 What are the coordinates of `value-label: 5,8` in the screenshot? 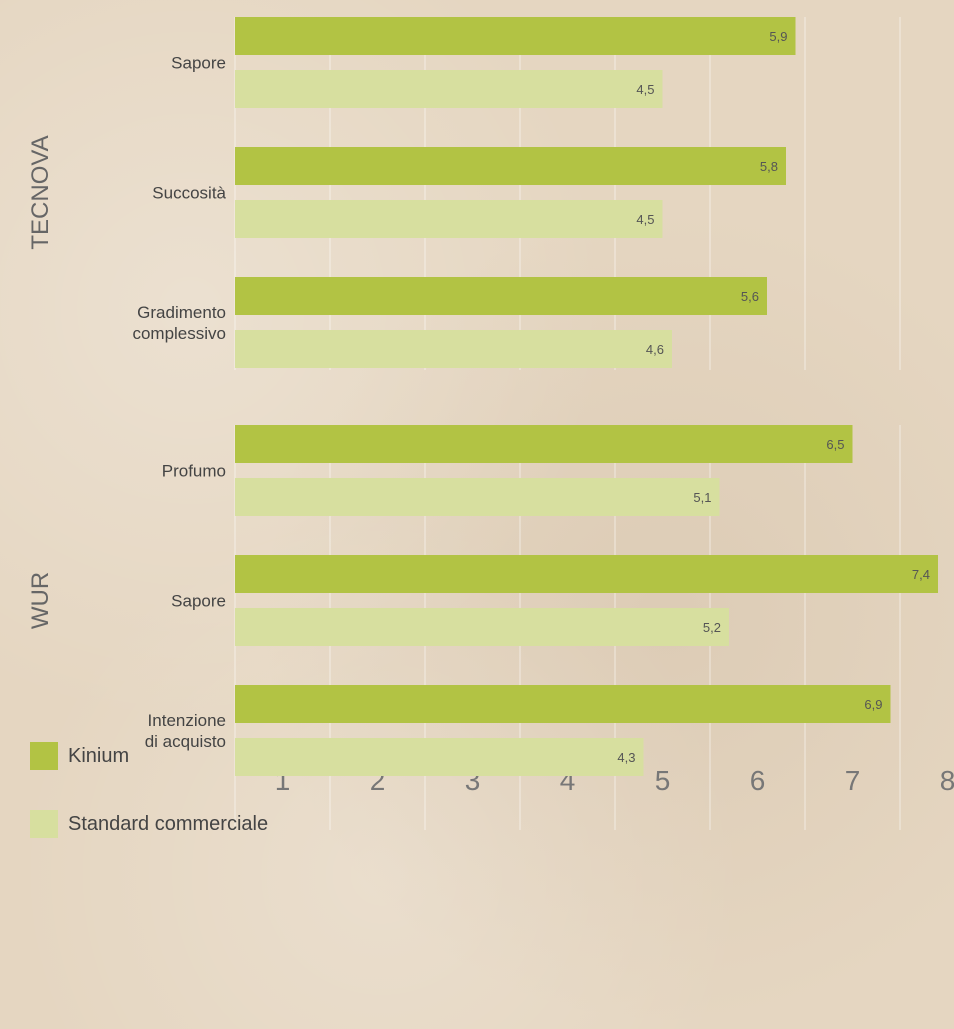 It's located at (769, 166).